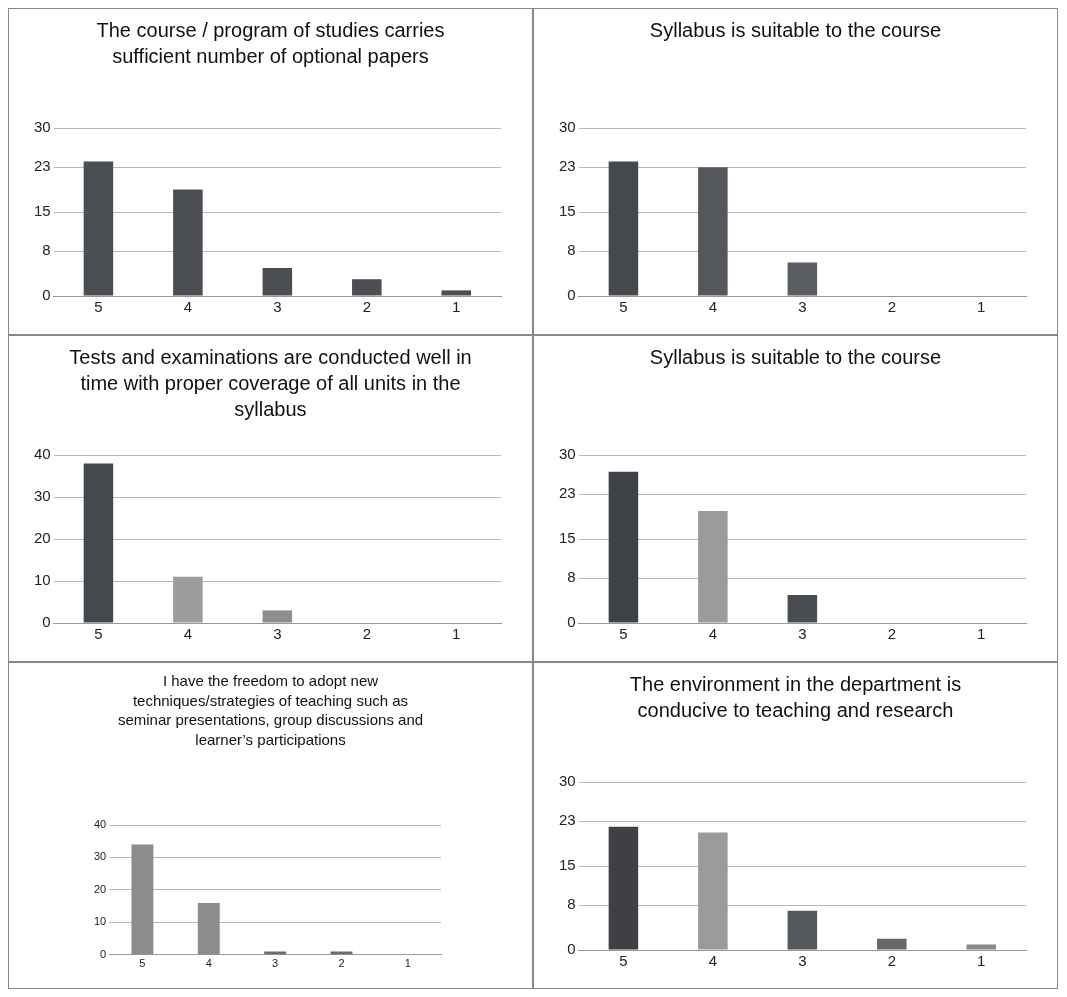 This screenshot has height=997, width=1067. I want to click on chart-title: Tests and examinations are conducted well in time with proper coverage of all units in the syllabus, so click(270, 383).